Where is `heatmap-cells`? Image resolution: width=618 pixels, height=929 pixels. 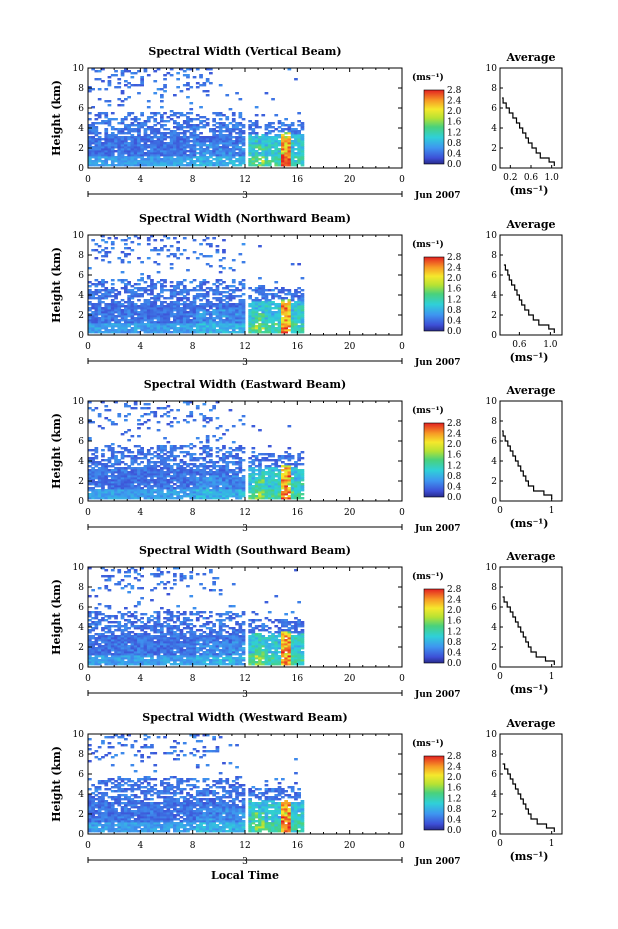 heatmap-cells is located at coordinates (196, 284).